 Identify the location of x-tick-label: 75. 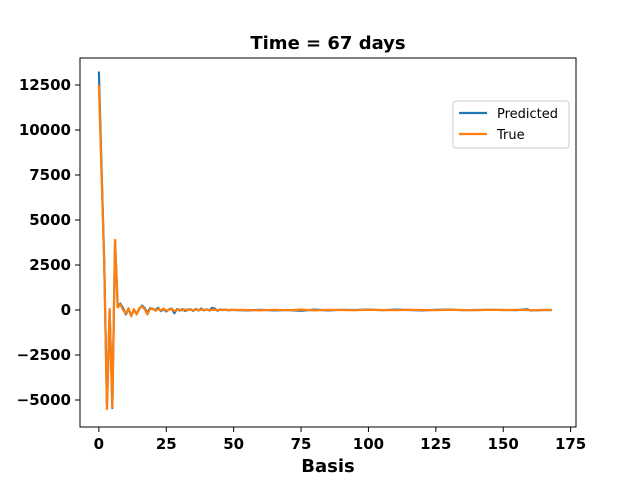
(301, 444).